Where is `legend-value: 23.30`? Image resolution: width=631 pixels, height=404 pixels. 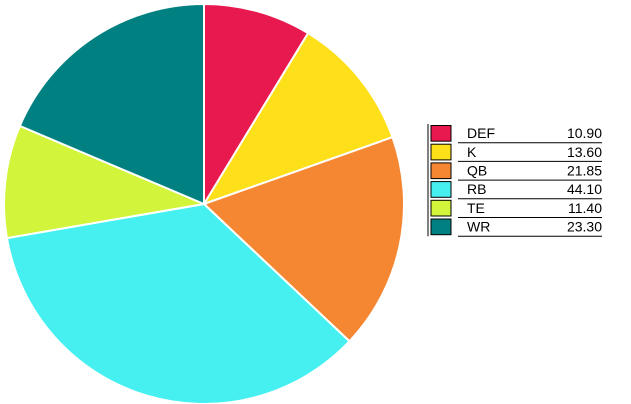 legend-value: 23.30 is located at coordinates (584, 227).